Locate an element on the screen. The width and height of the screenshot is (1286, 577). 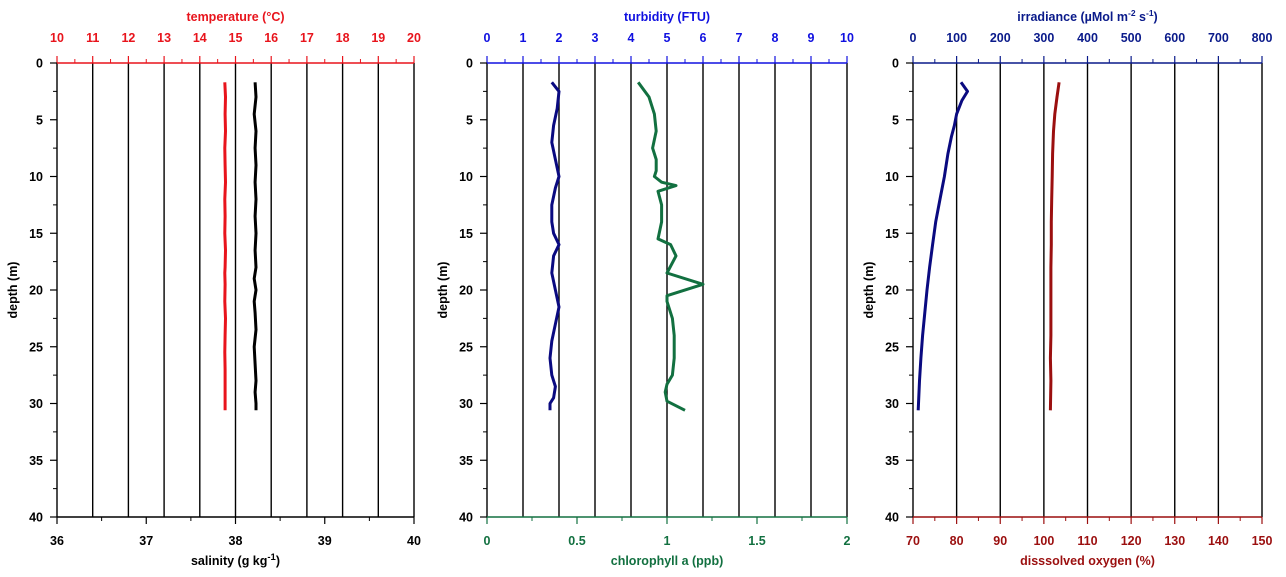
top-tick-label: 2 is located at coordinates (559, 38).